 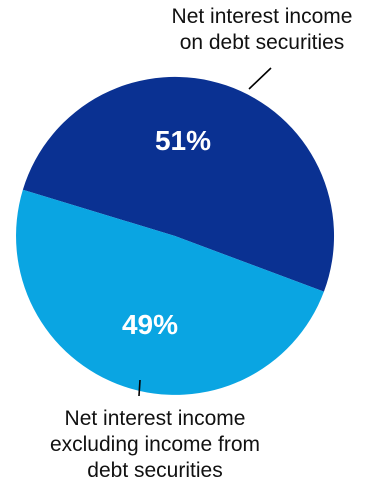 I want to click on leader-line-bottom, so click(x=139, y=388).